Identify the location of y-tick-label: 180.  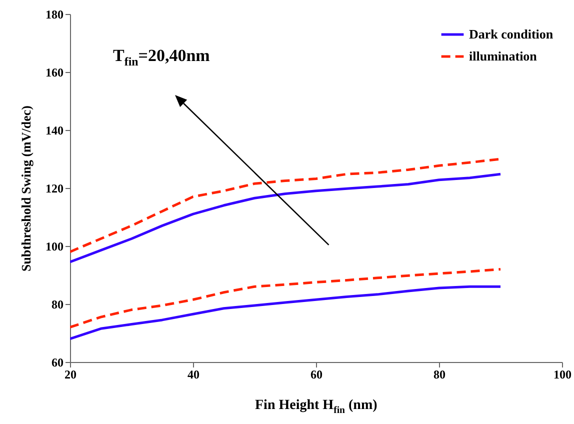
(55, 15).